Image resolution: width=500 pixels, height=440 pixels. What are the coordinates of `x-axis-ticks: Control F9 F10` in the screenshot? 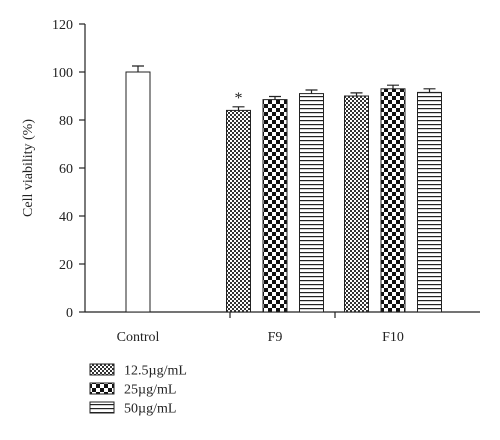 It's located at (260, 328).